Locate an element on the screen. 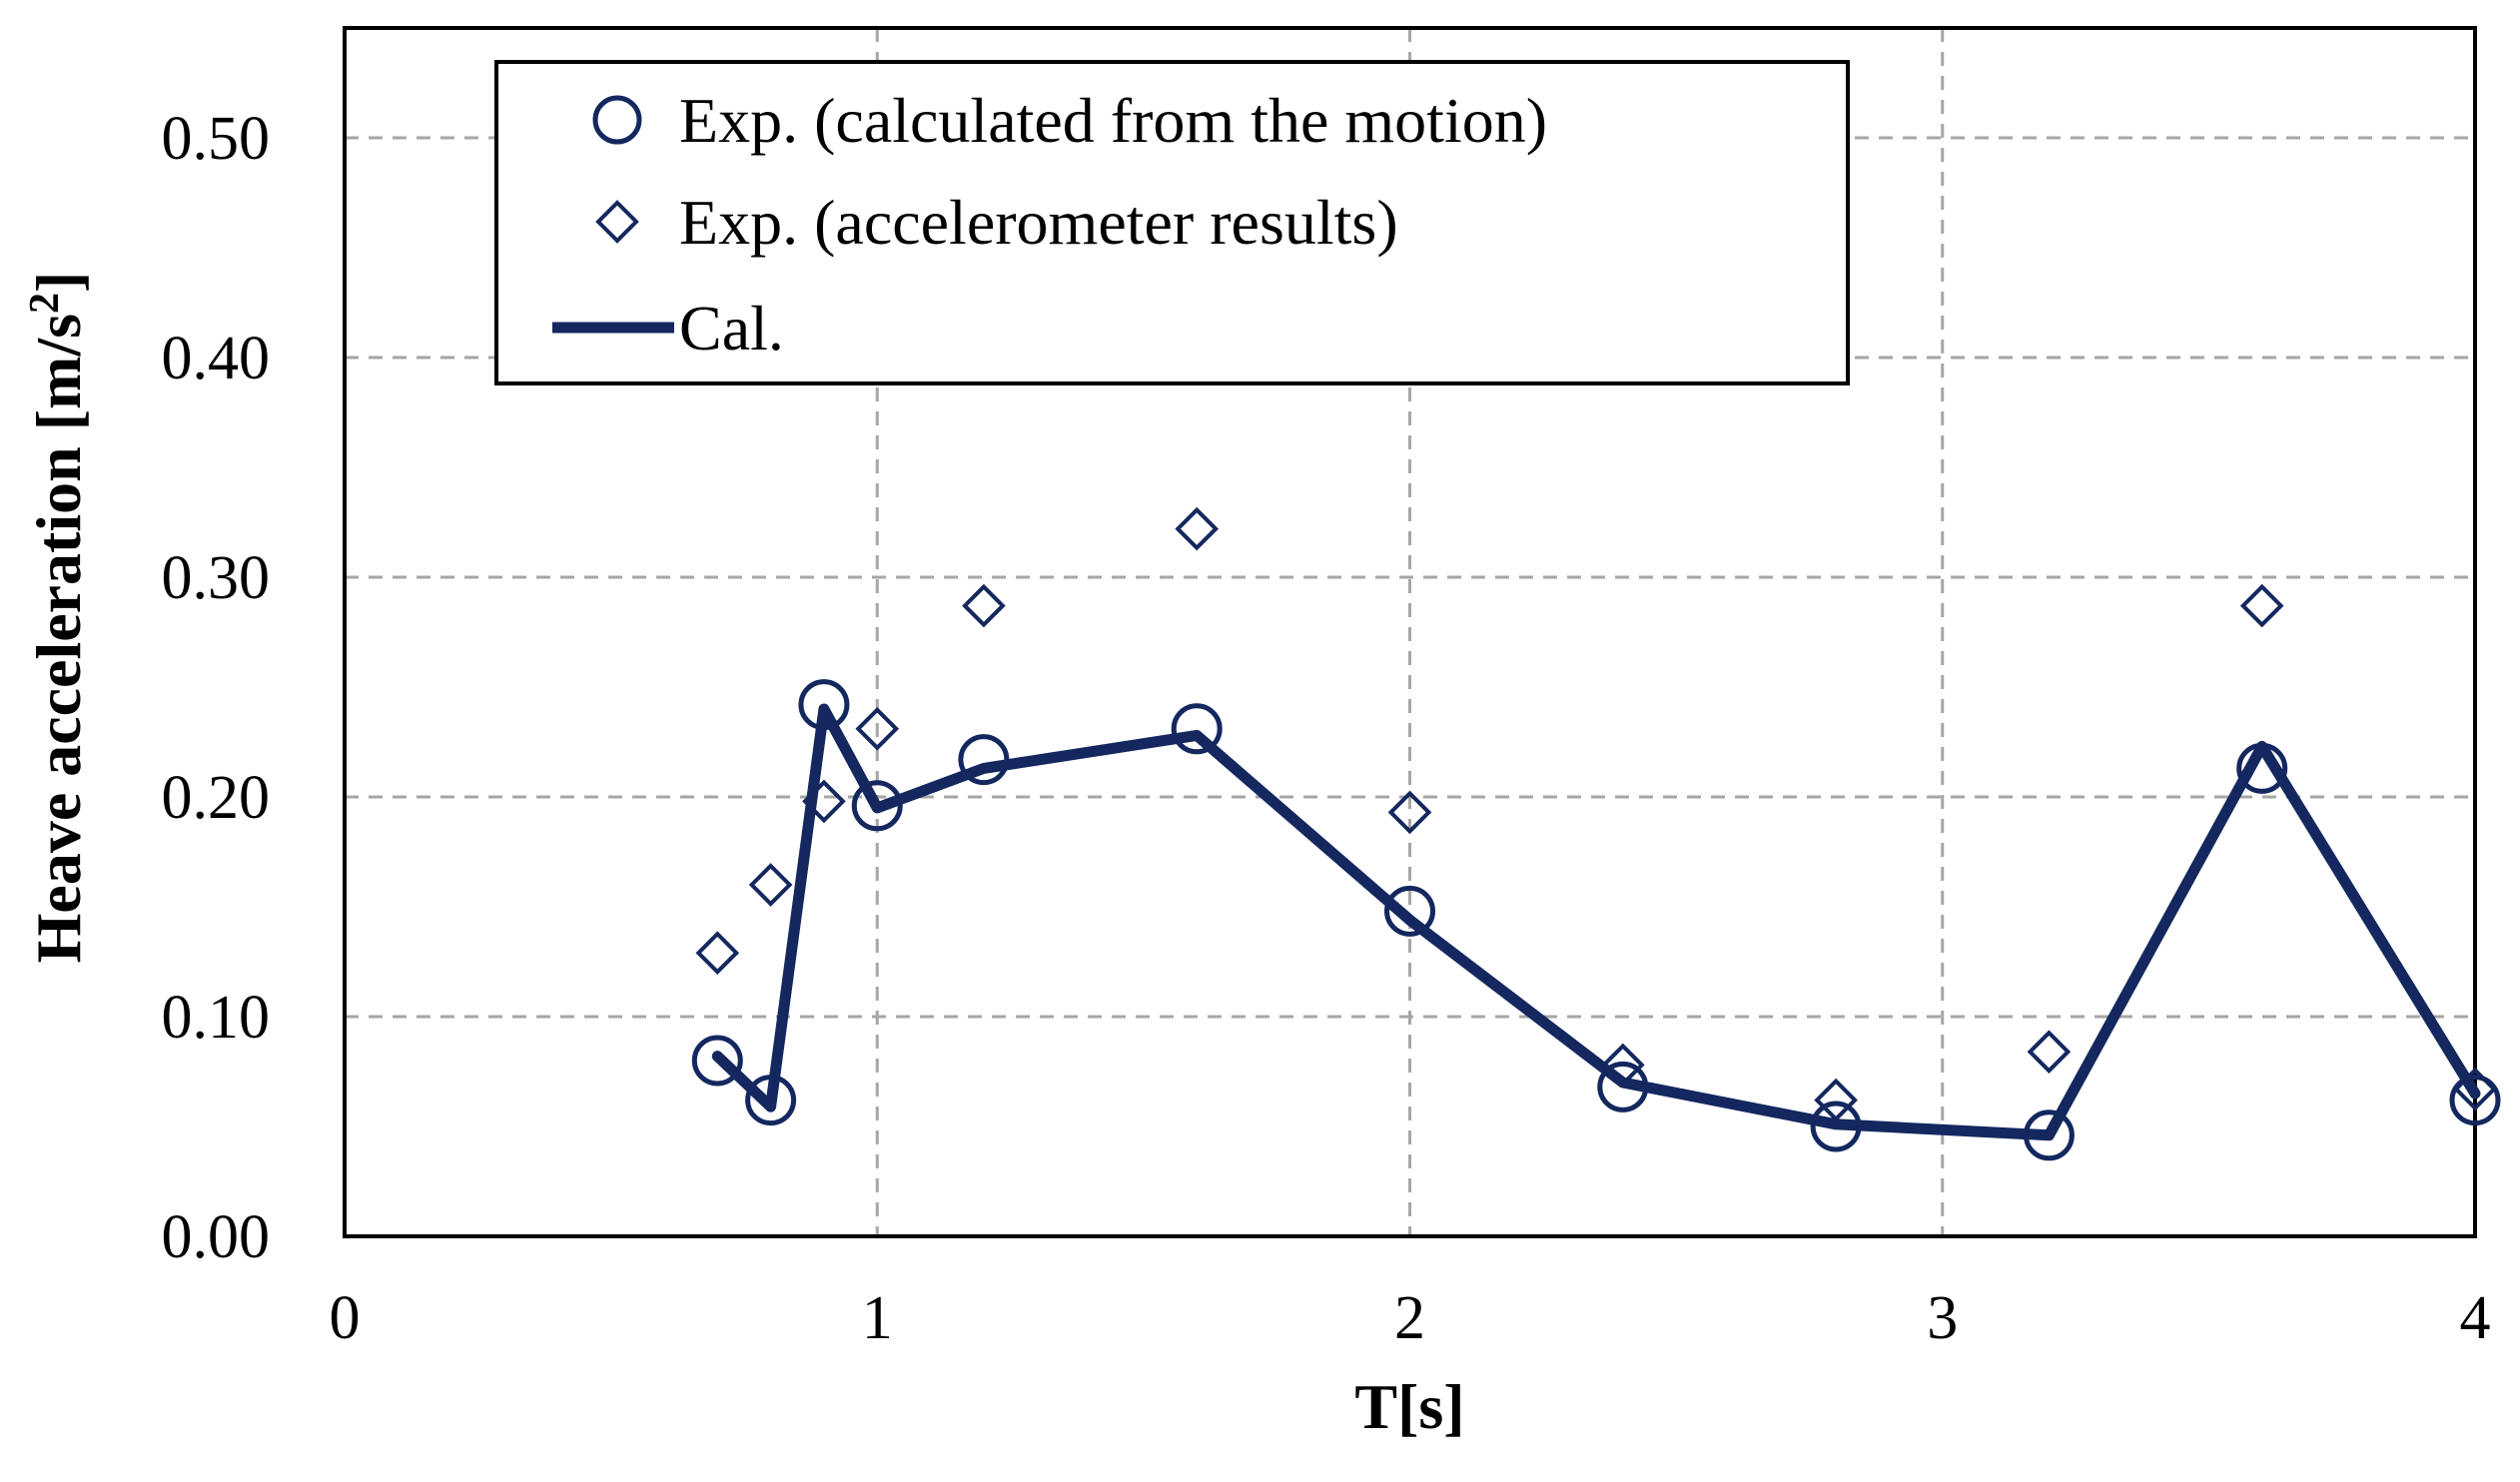 This screenshot has height=1482, width=2520. y-axis-title-superscript: 2 is located at coordinates (45, 303).